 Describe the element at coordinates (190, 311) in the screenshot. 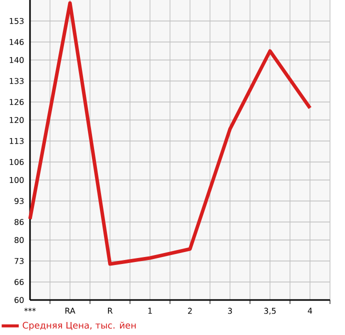

I see `x-tick-label: 2` at that location.